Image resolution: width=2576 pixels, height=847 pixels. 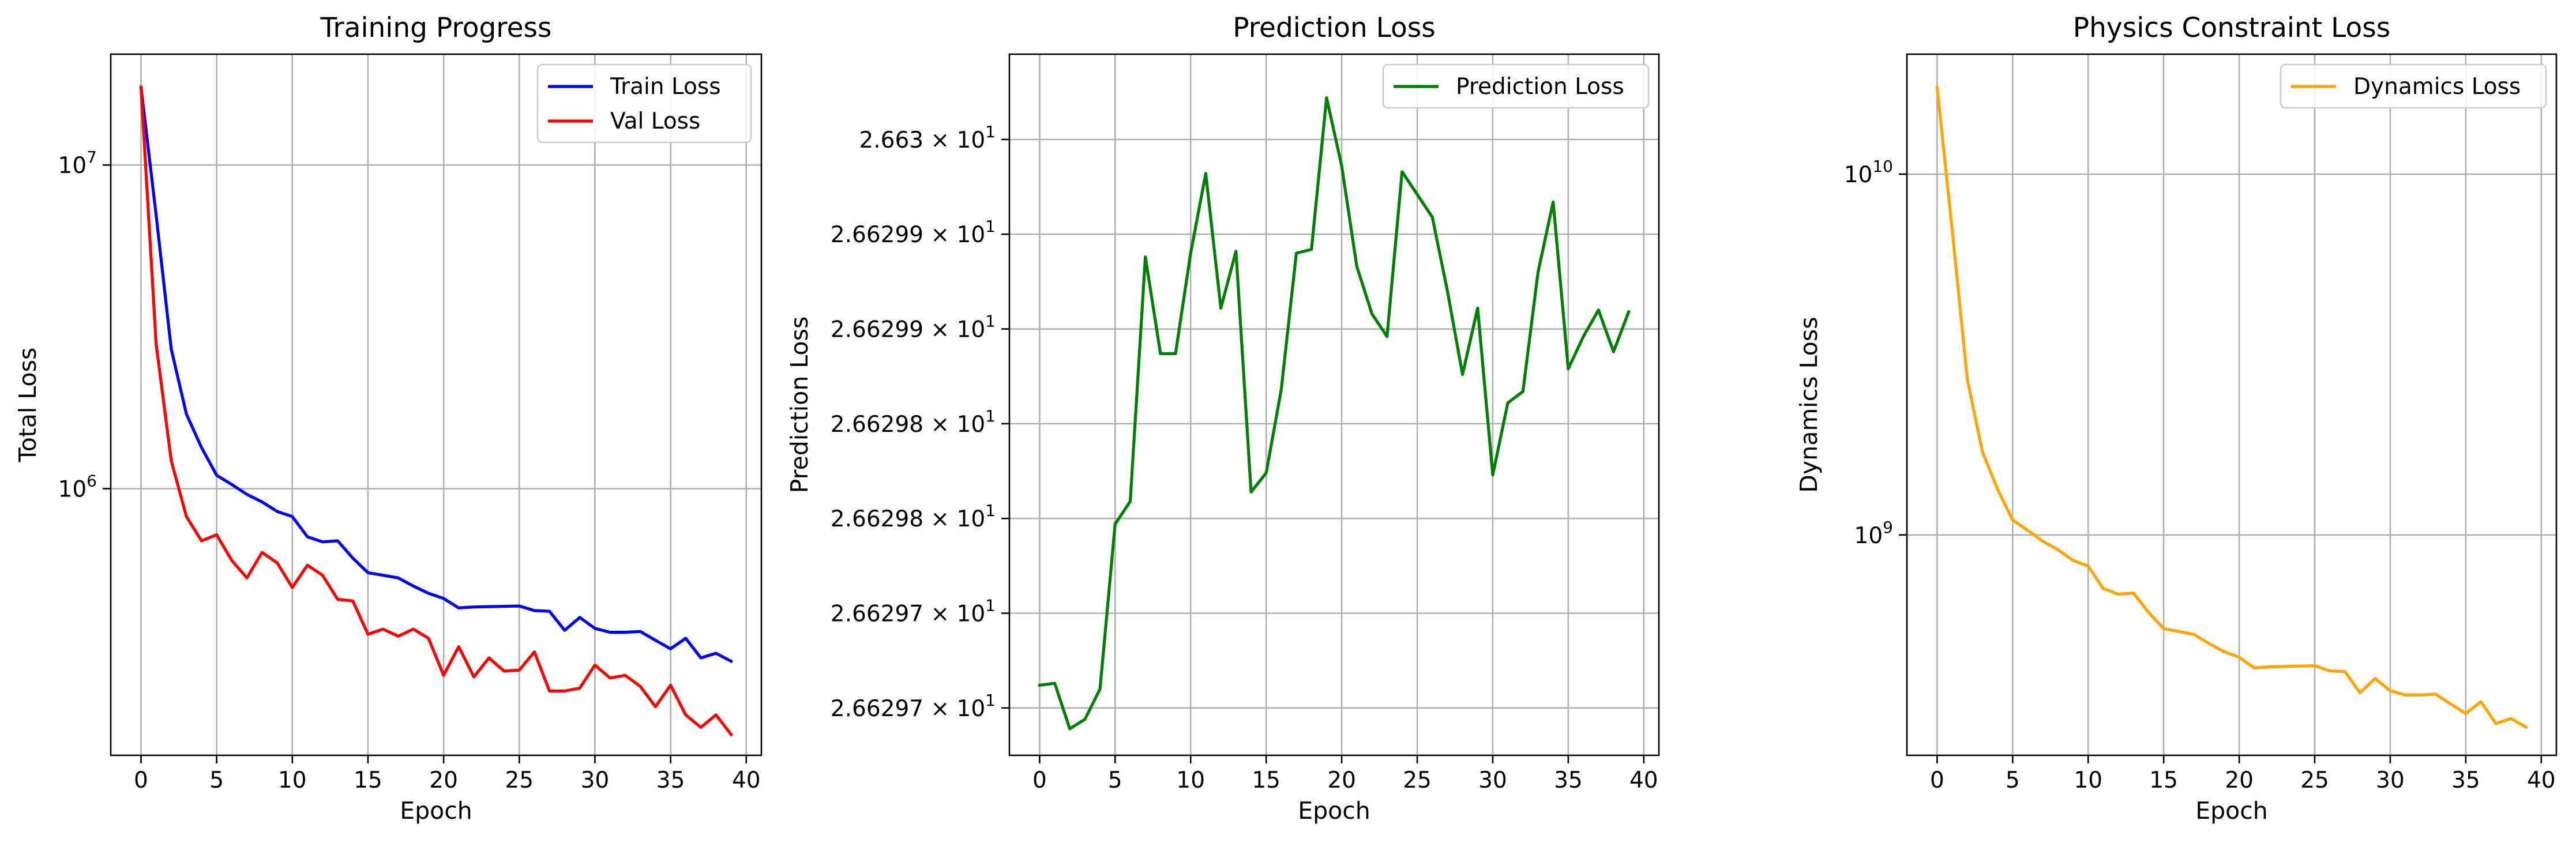 What do you see at coordinates (655, 121) in the screenshot?
I see `legend-label: Val Loss` at bounding box center [655, 121].